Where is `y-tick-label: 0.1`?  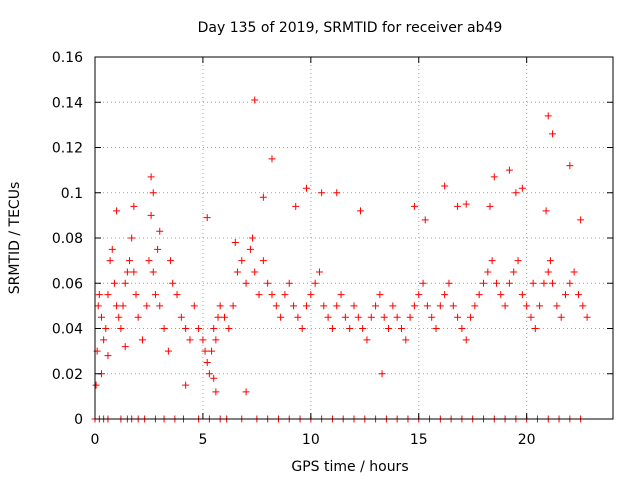 y-tick-label: 0.1 is located at coordinates (72, 194).